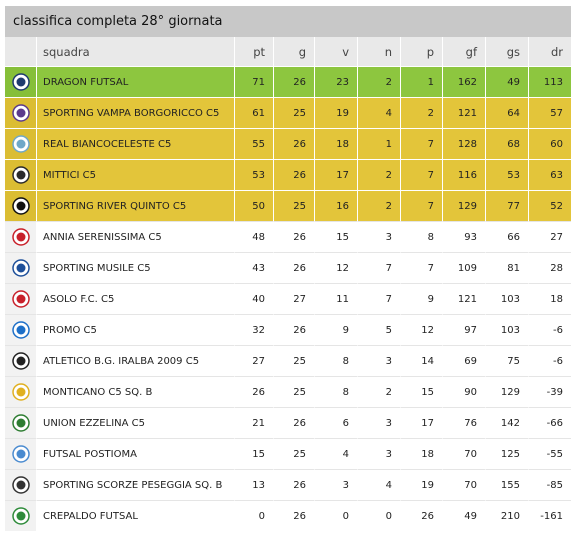  Describe the element at coordinates (335, 453) in the screenshot. I see `stat-v: 4` at that location.